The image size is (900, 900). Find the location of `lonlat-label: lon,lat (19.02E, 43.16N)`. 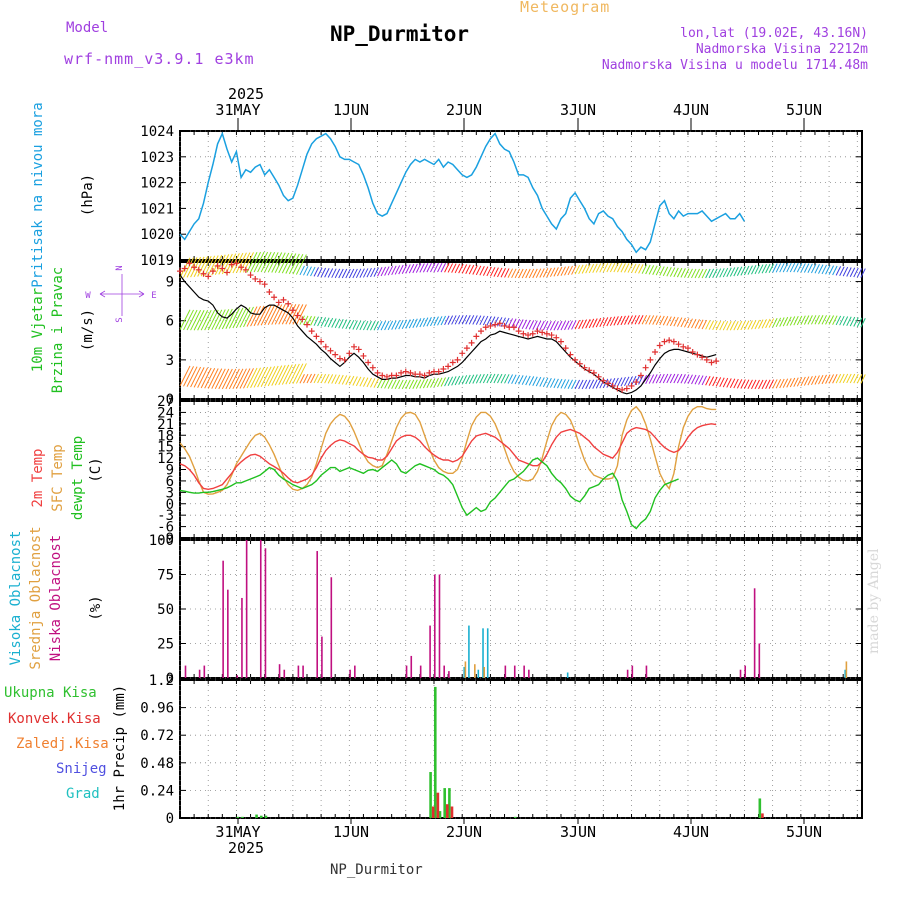

lonlat-label: lon,lat (19.02E, 43.16N) is located at coordinates (774, 33).